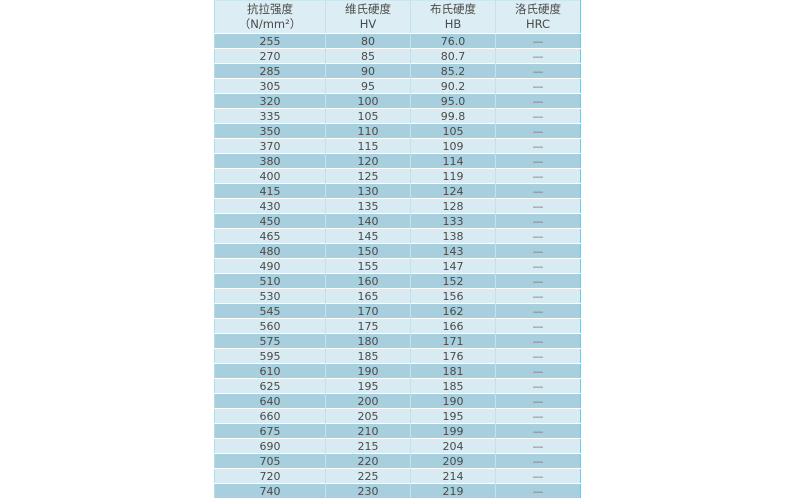 The width and height of the screenshot is (800, 500). I want to click on table-cell: 305, so click(270, 86).